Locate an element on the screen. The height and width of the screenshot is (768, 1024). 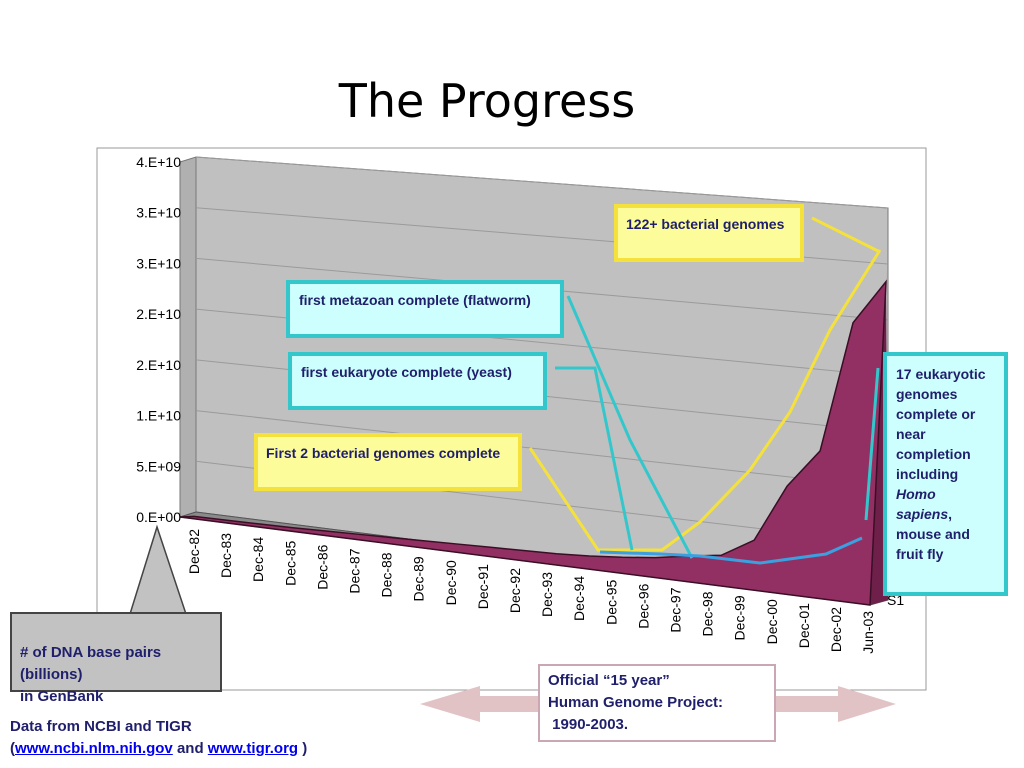
x-tick-label: Dec-91 is located at coordinates (483, 586).